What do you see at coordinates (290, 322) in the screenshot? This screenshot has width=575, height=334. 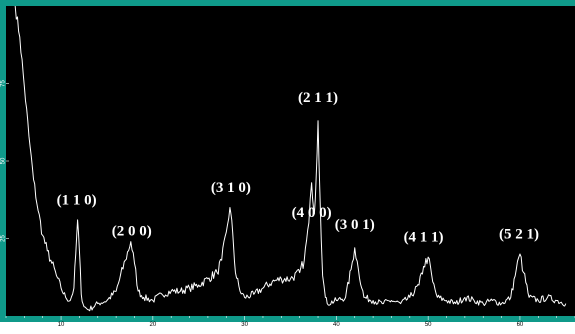 I see `x-axis: 10 20 30 40 50 60` at bounding box center [290, 322].